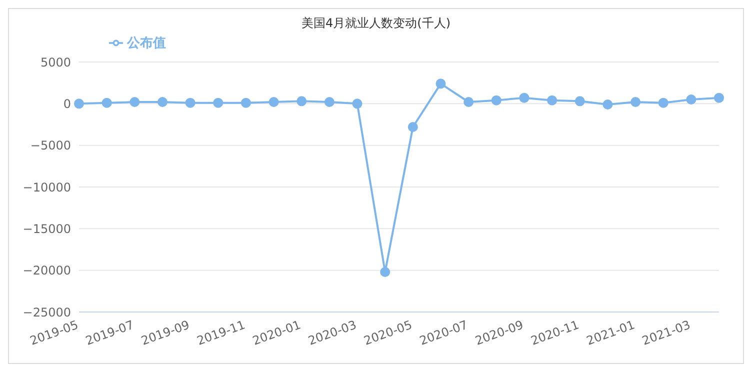  I want to click on y-tick-label: −25000, so click(46, 312).